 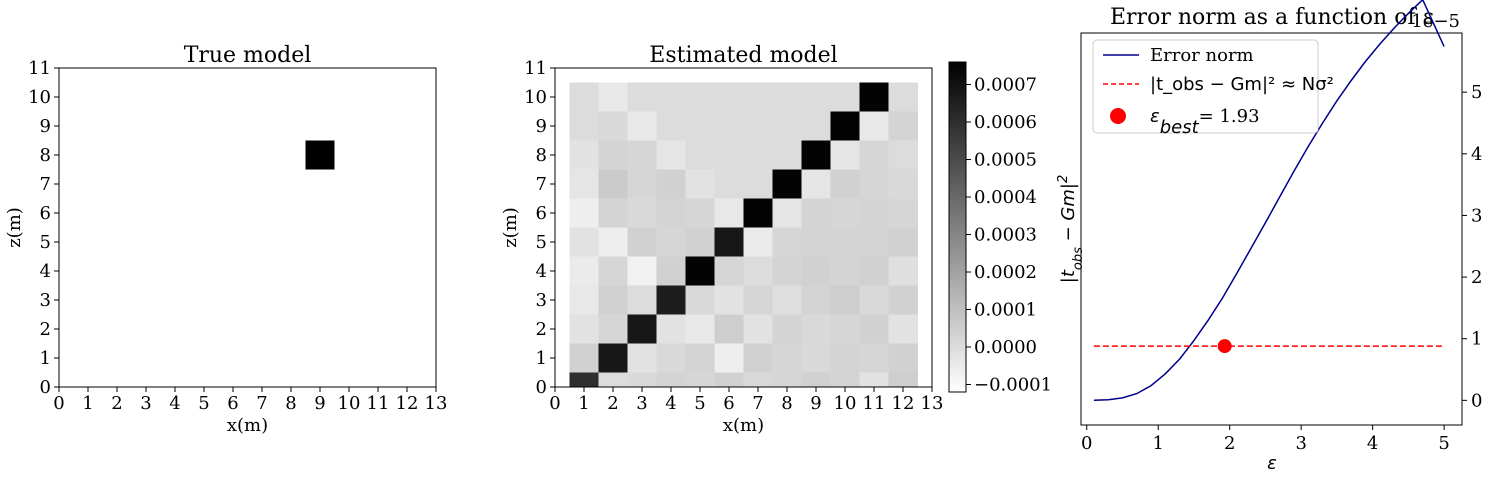 What do you see at coordinates (554, 403) in the screenshot?
I see `x-tick-label: 0` at bounding box center [554, 403].